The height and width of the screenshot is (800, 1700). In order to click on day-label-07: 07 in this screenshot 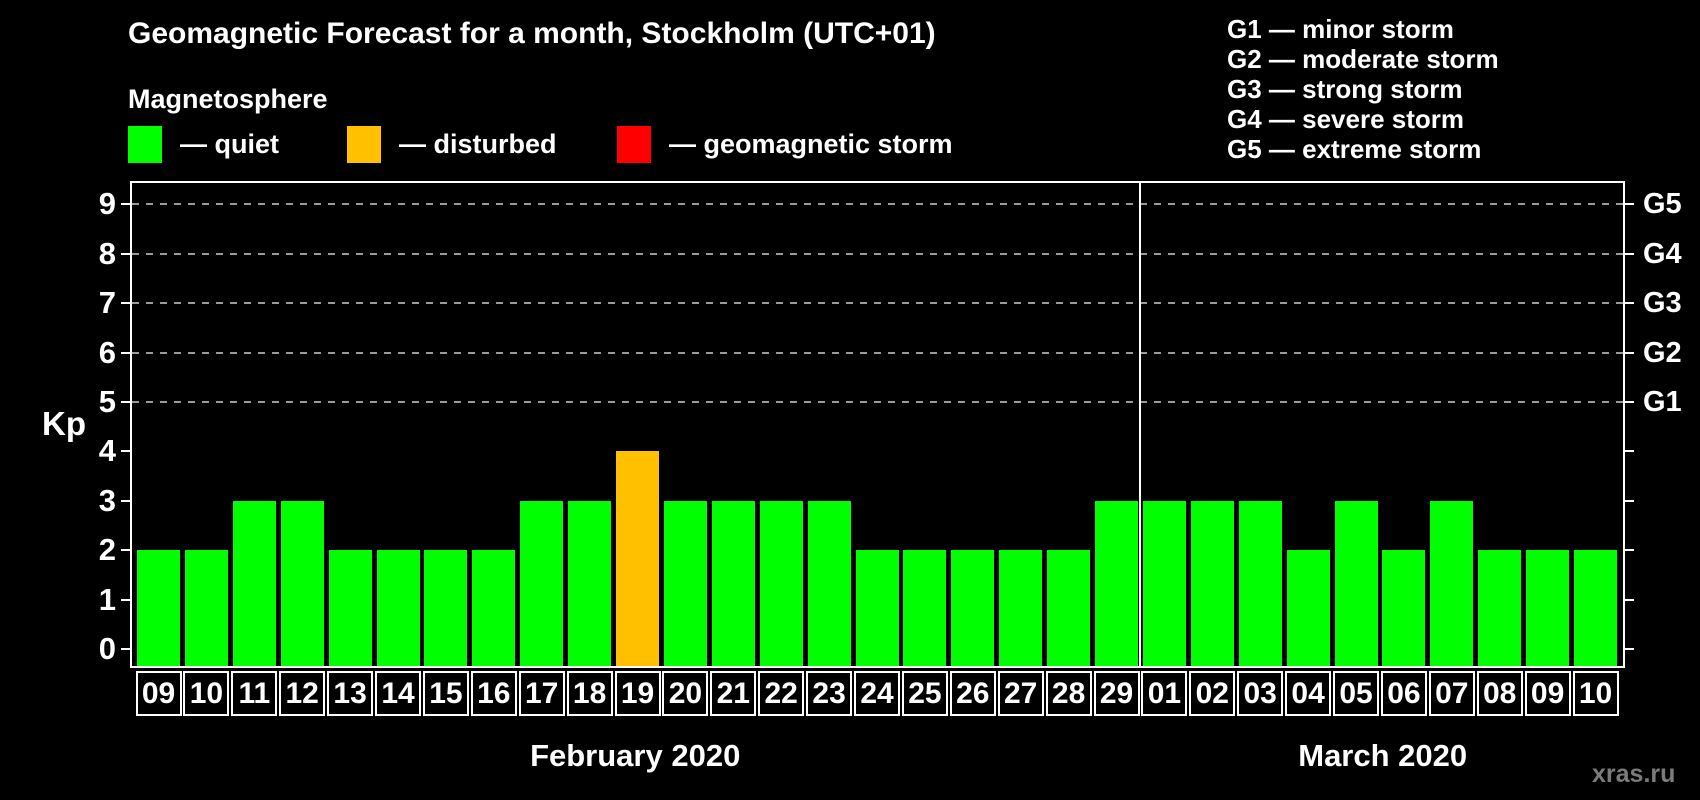, I will do `click(1451, 693)`.